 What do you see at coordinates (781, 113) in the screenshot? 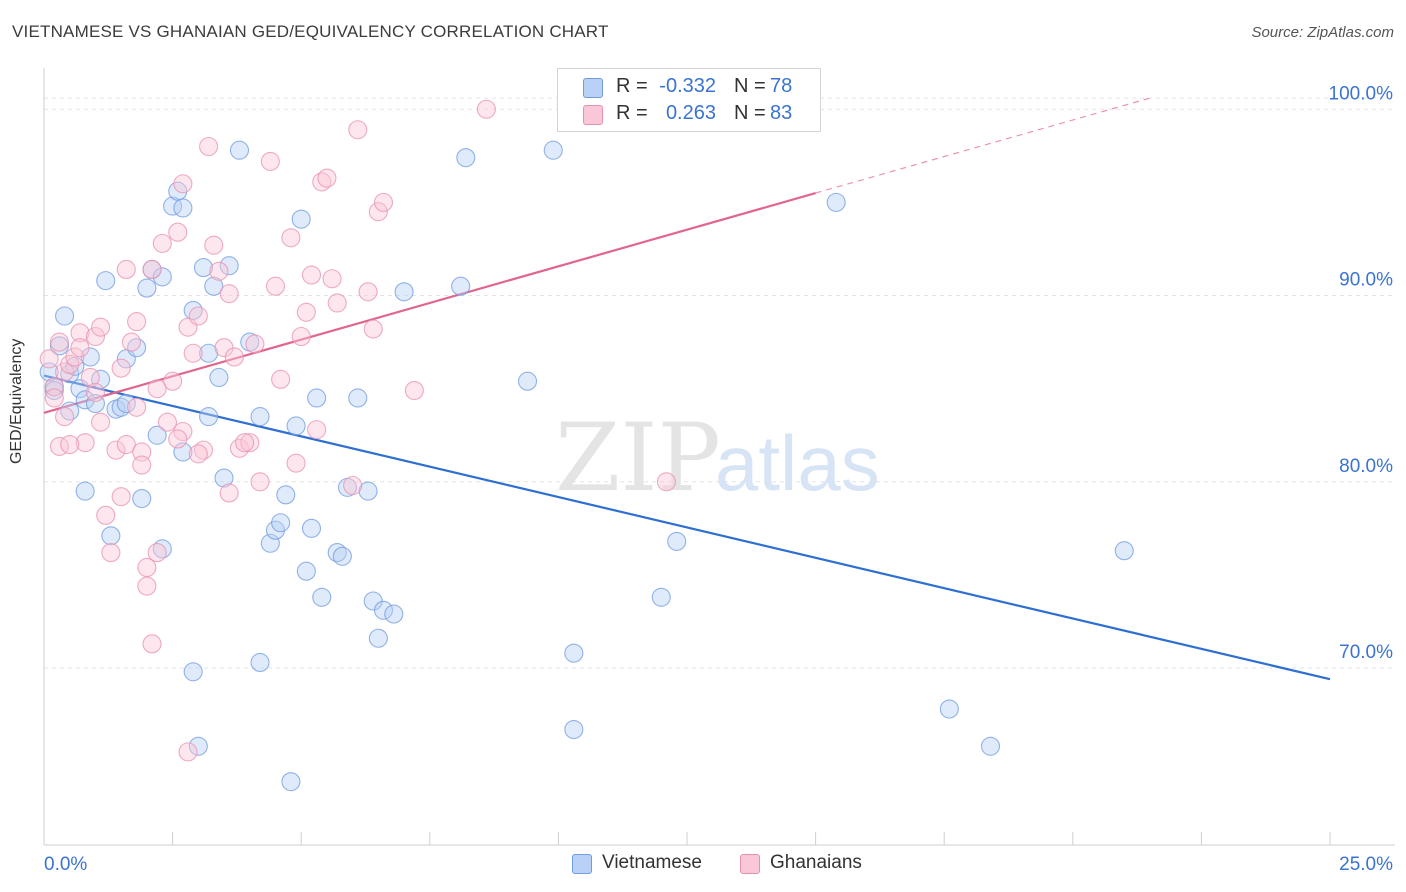
I see `legend-n-value: 83` at bounding box center [781, 113].